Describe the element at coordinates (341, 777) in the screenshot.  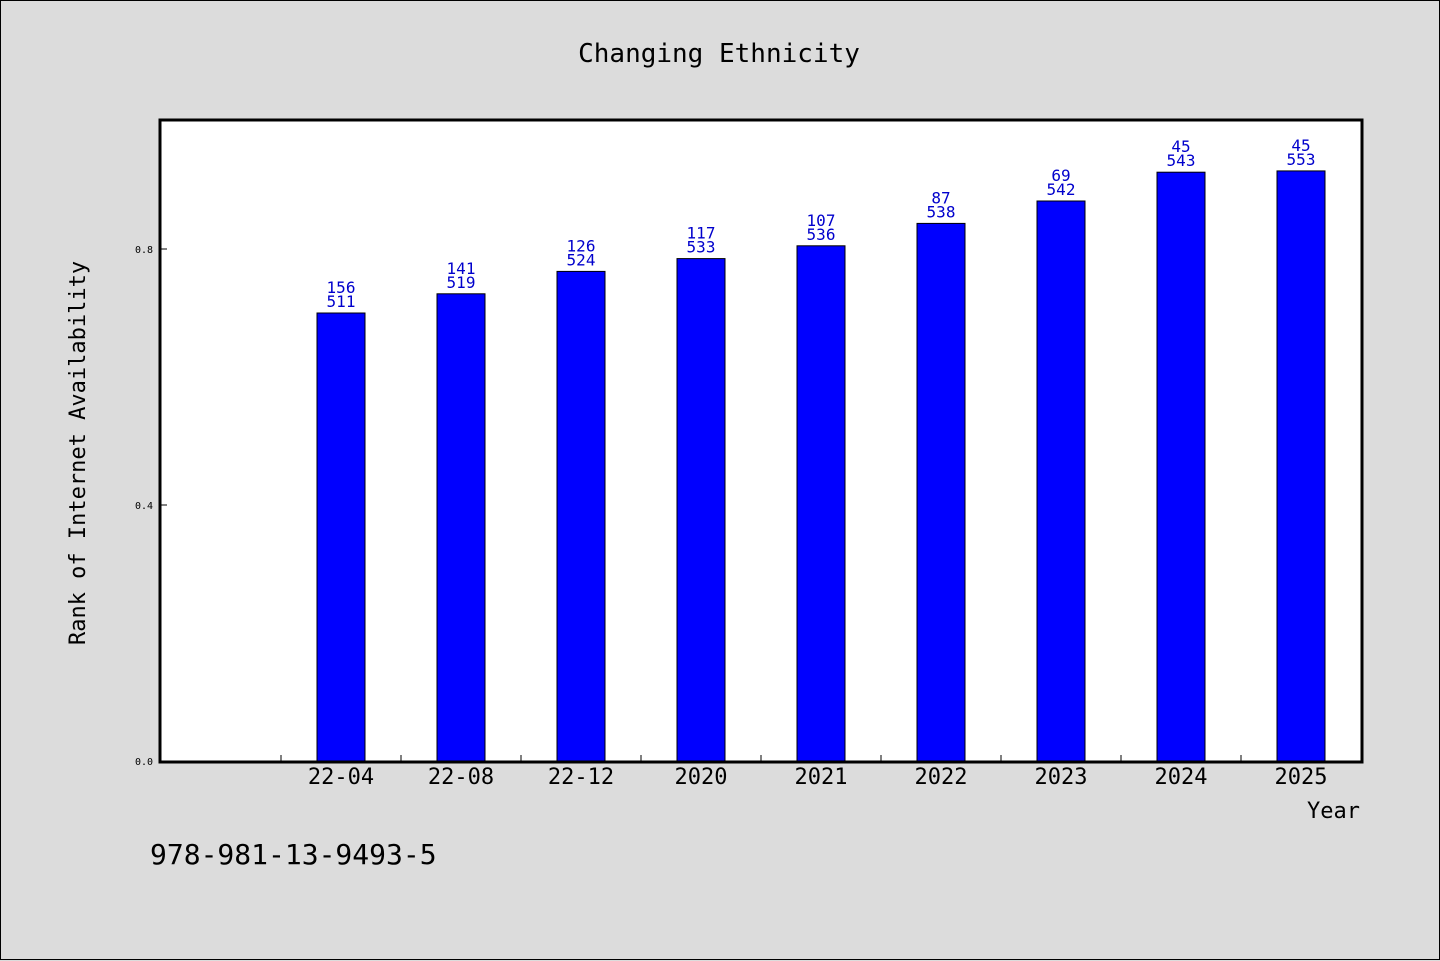
I see `x-tick-label: 22-04` at that location.